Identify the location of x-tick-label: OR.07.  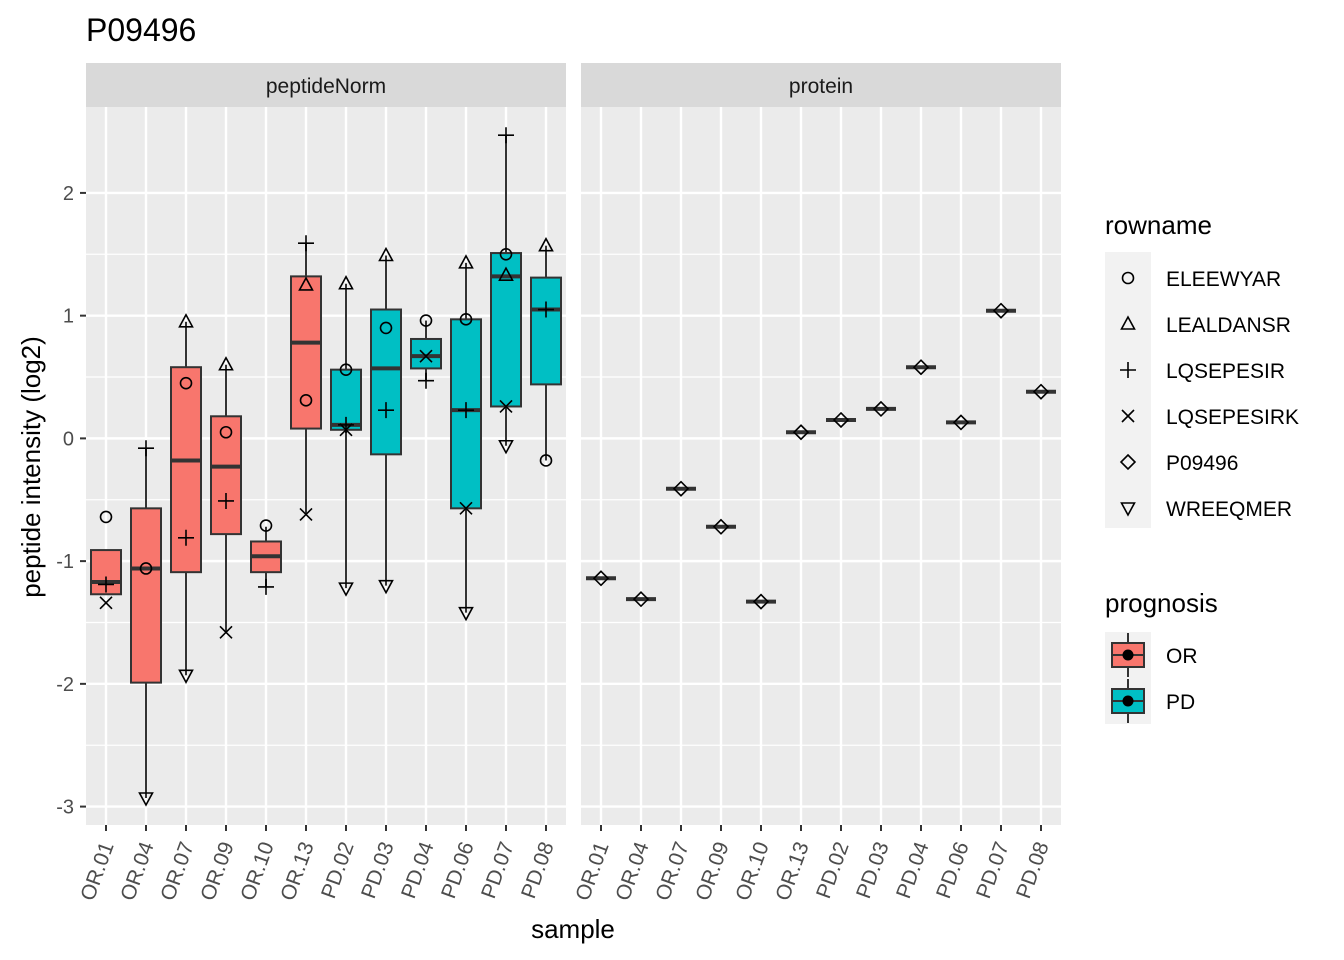
(177, 871).